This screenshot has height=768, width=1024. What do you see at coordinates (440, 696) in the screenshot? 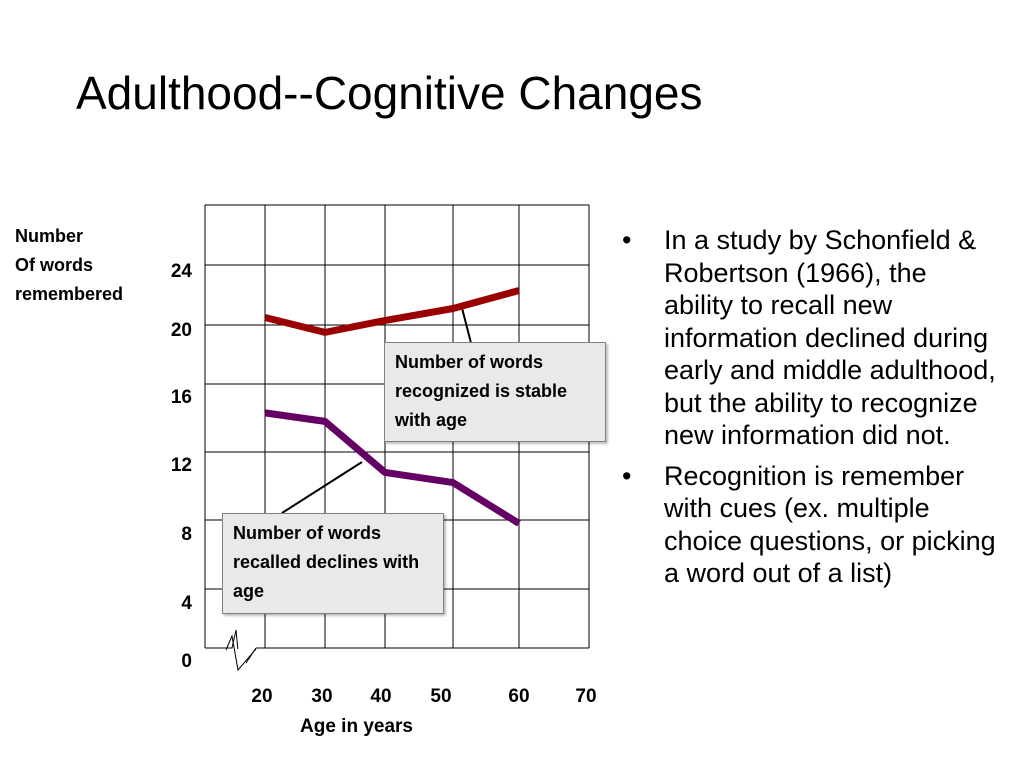
I see `x-tick-label: 50` at bounding box center [440, 696].